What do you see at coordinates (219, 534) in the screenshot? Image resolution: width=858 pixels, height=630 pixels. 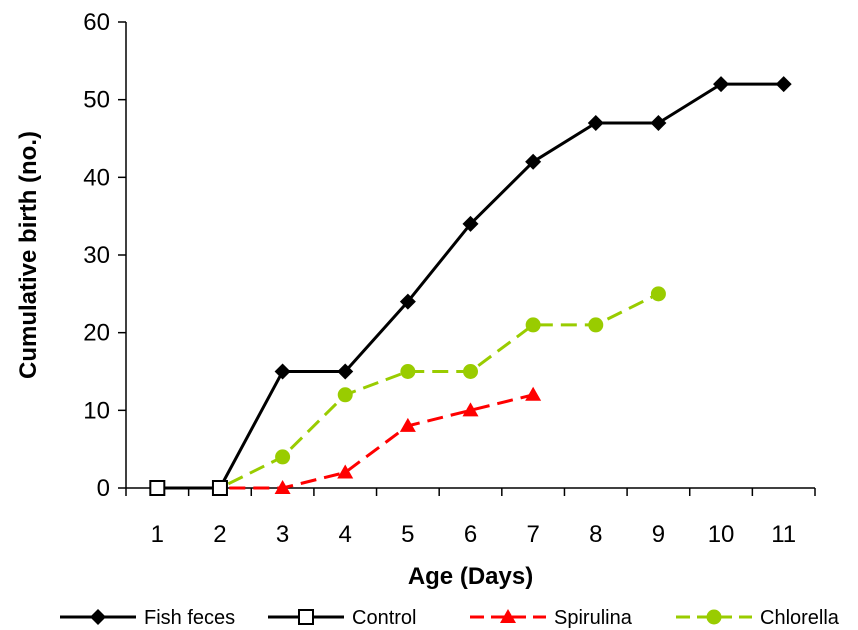 I see `x-tick-label: 2` at bounding box center [219, 534].